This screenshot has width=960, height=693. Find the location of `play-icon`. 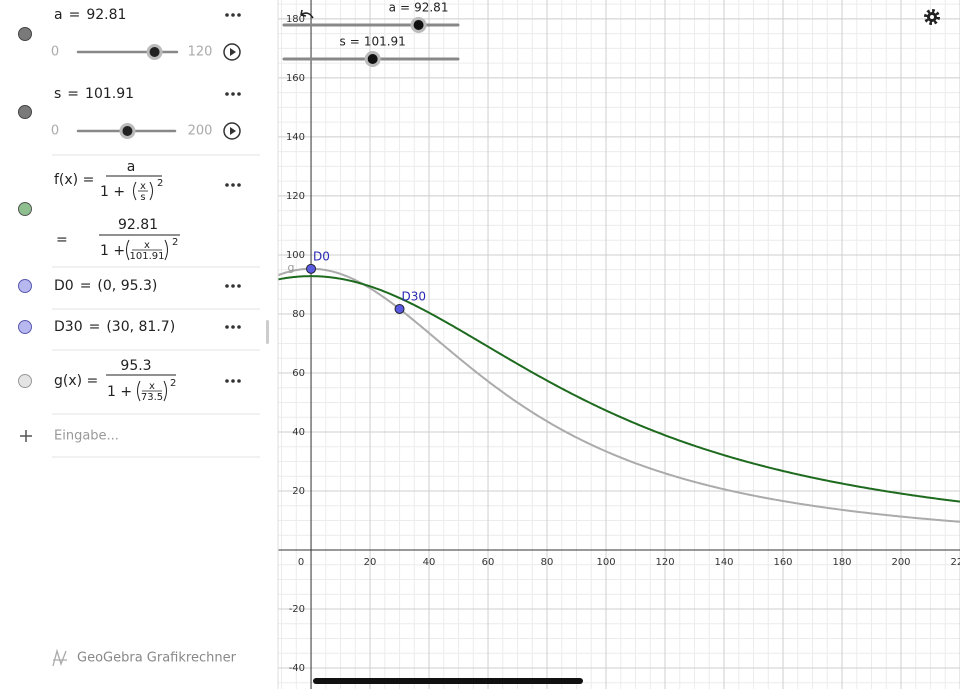

play-icon is located at coordinates (233, 131).